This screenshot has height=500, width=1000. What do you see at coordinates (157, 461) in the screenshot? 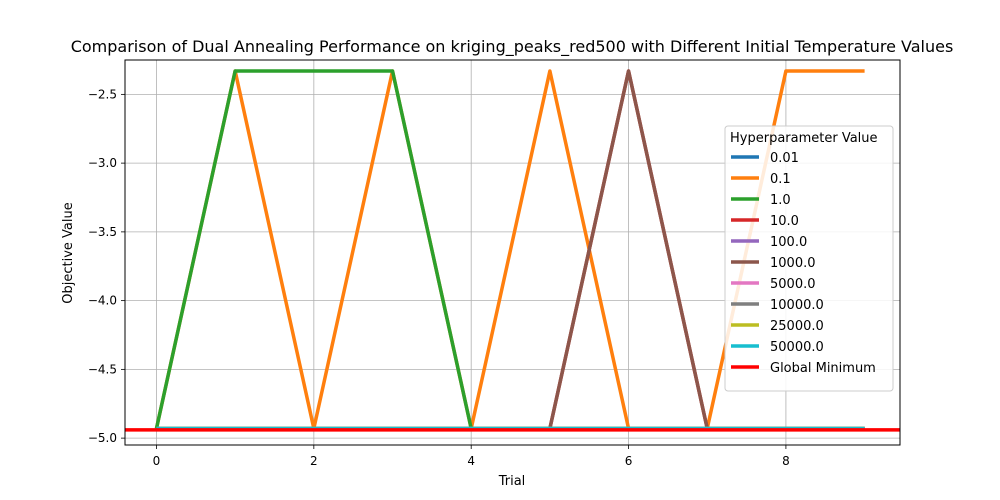
I see `x-tick-label: 0` at bounding box center [157, 461].